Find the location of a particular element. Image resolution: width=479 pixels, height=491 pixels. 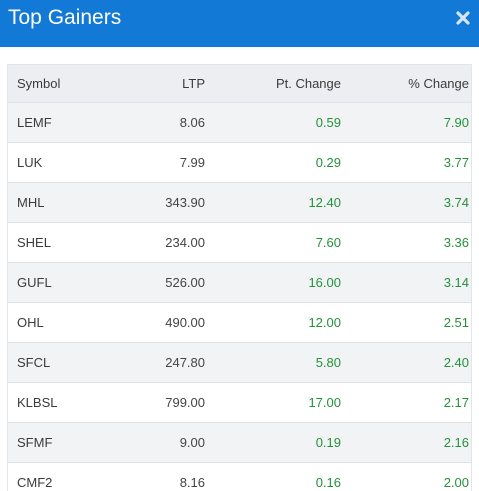

cell-pct-change: 2.00 is located at coordinates (405, 476).